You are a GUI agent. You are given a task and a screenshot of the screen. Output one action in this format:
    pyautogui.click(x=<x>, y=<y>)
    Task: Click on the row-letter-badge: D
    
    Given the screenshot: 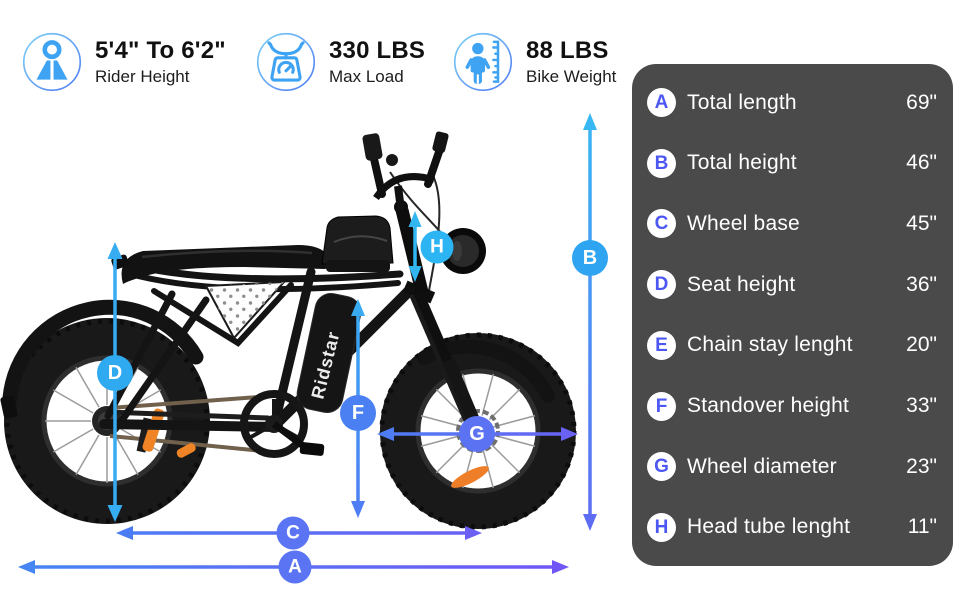 What is the action you would take?
    pyautogui.click(x=661, y=285)
    